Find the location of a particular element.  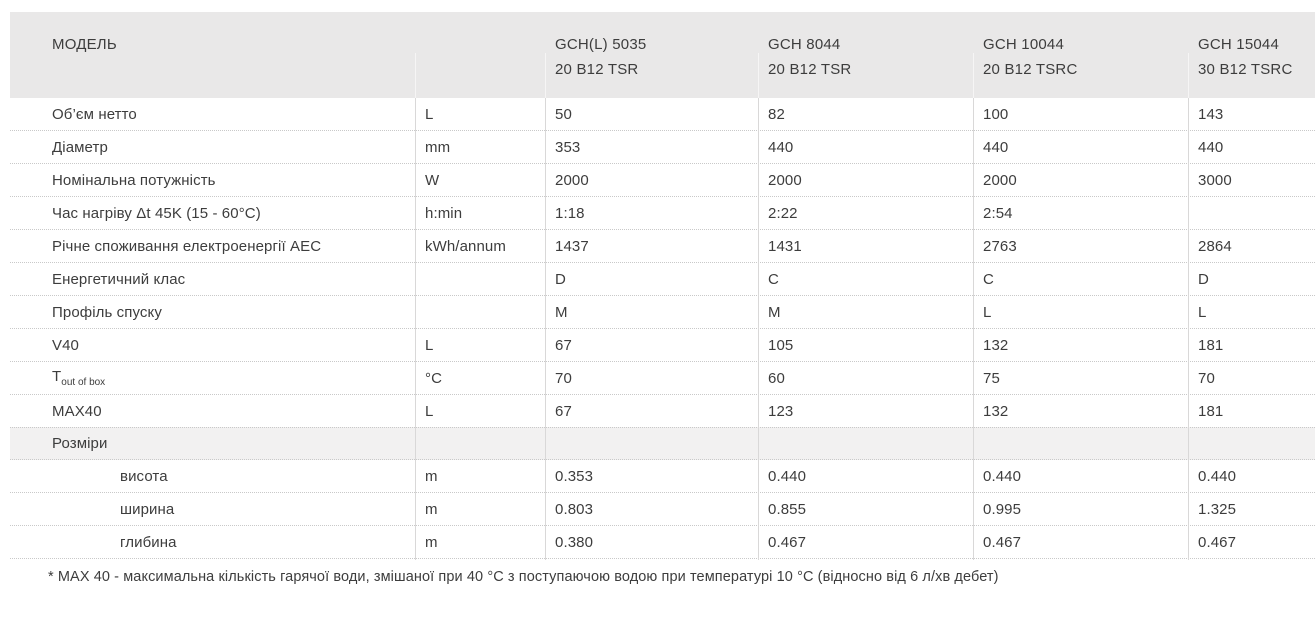

row-label: Енергетичний клас is located at coordinates (119, 279).